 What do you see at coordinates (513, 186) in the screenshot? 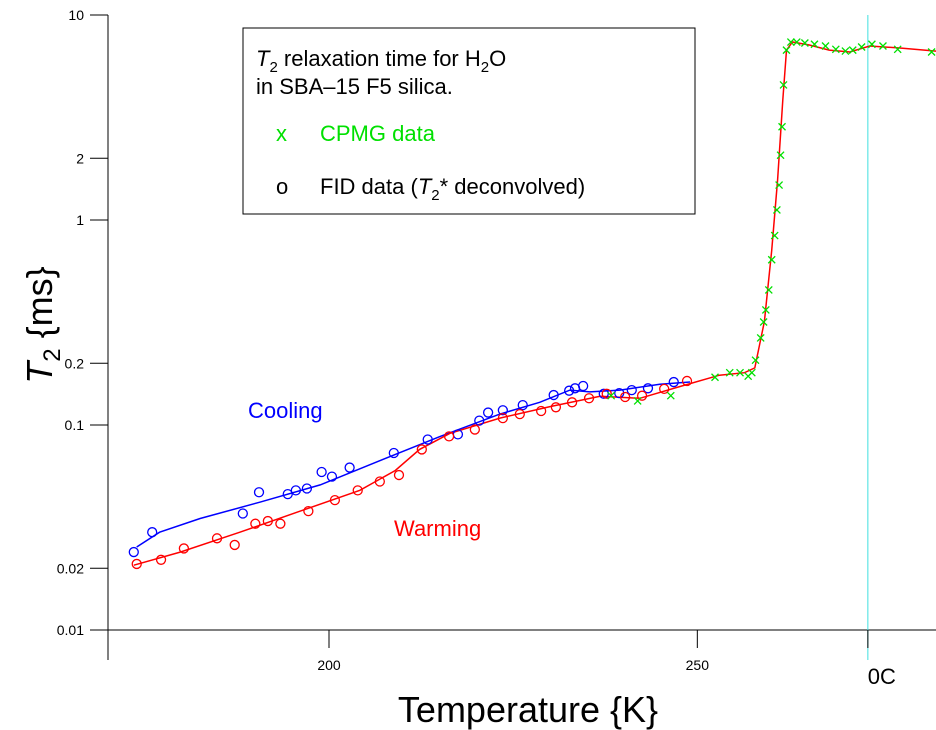
I see `legend-label-part: * deconvolved)` at bounding box center [513, 186].